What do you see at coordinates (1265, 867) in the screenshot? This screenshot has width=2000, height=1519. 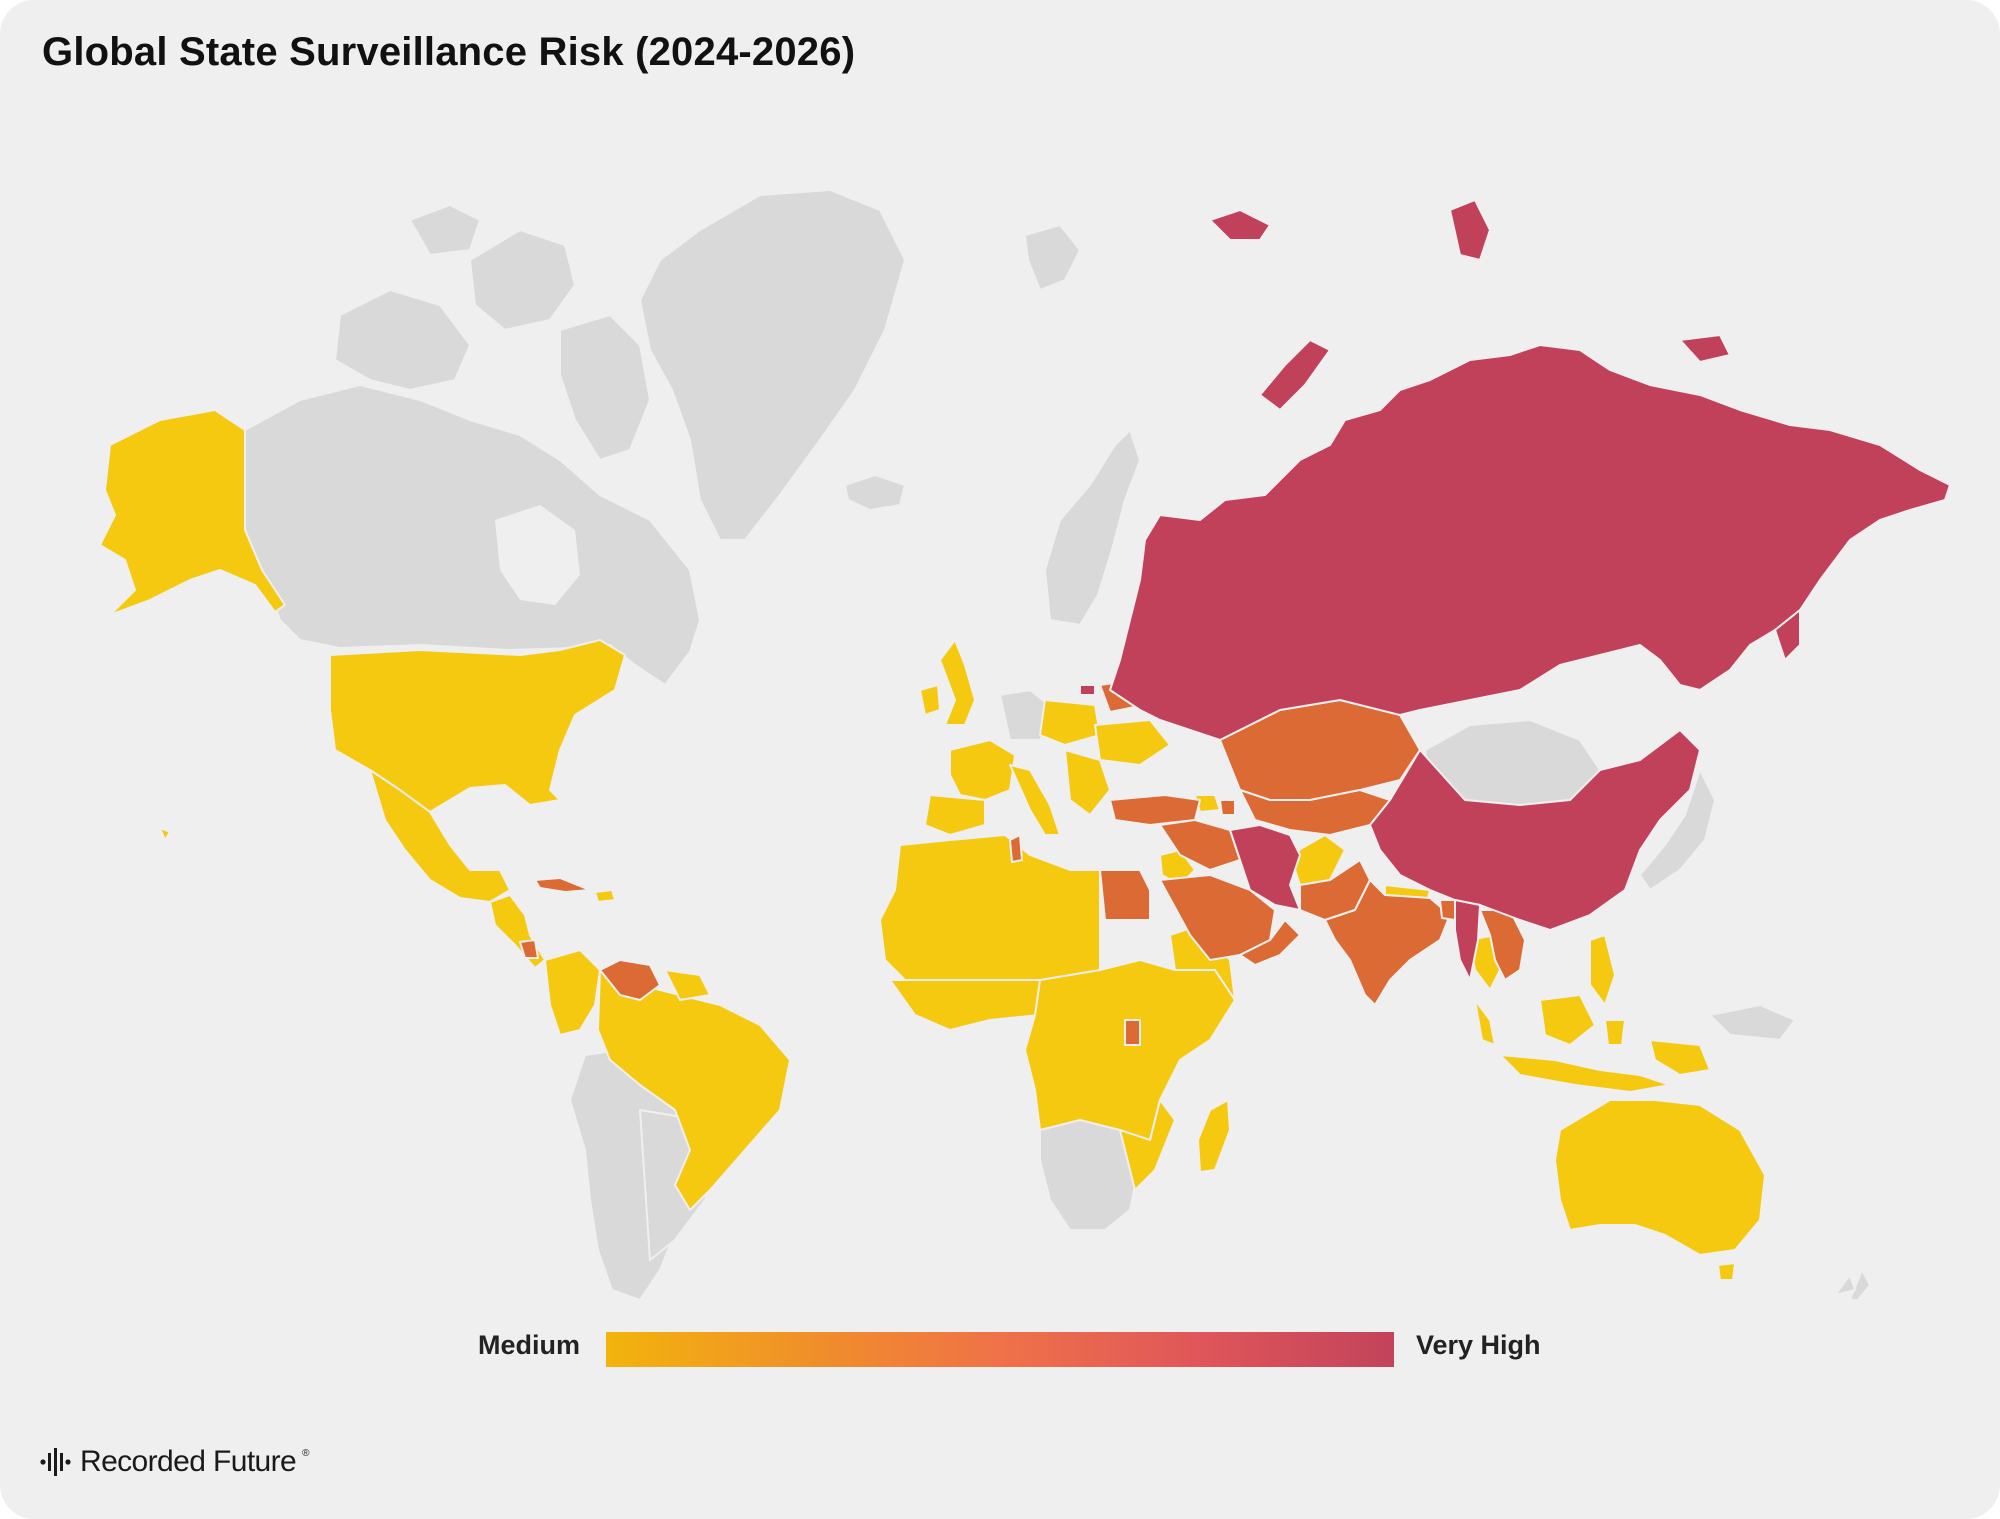 I see `region-iran` at bounding box center [1265, 867].